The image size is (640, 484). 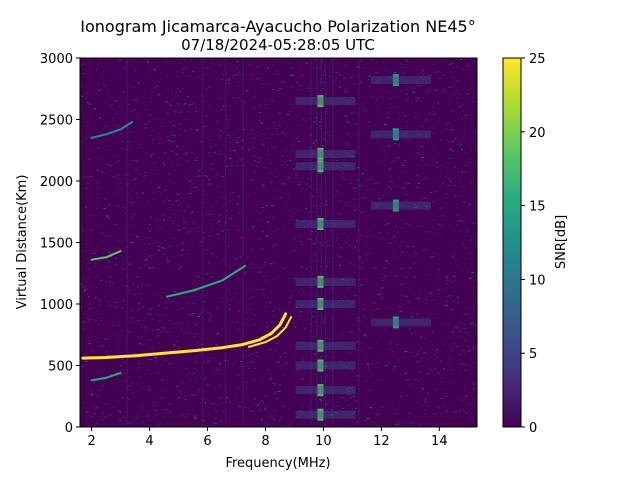 What do you see at coordinates (91, 441) in the screenshot?
I see `x-tick-label: 2` at bounding box center [91, 441].